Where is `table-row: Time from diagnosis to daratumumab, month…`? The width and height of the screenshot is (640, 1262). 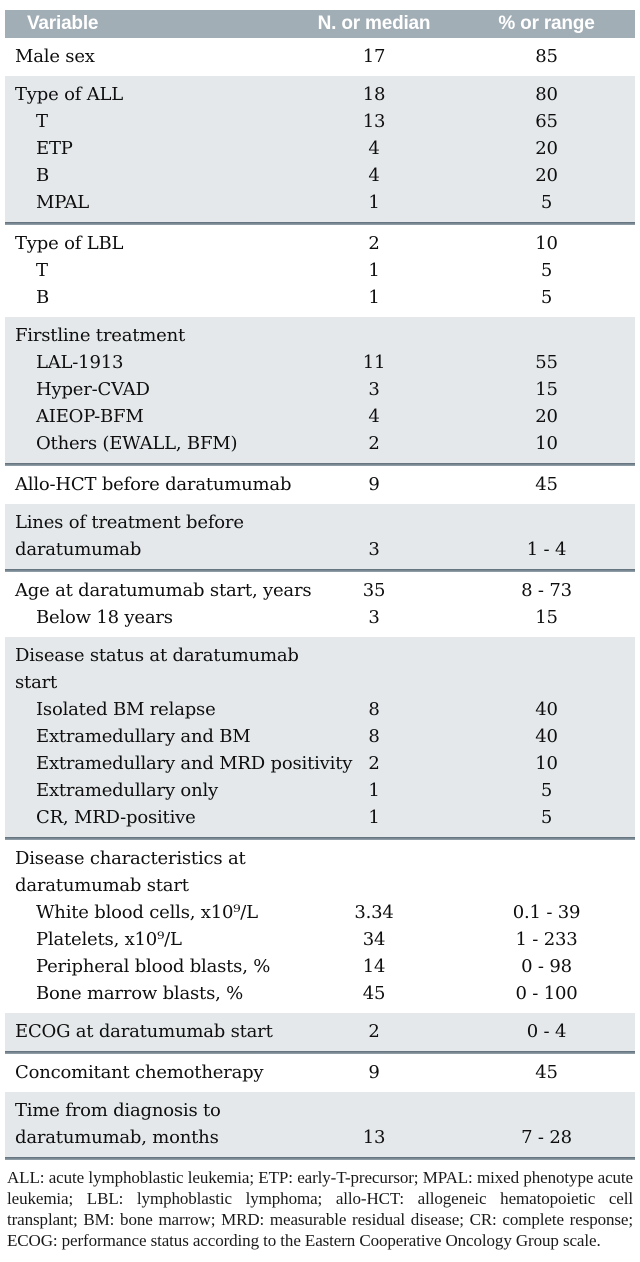
table-row: Time from diagnosis to daratumumab, month… is located at coordinates (320, 1124).